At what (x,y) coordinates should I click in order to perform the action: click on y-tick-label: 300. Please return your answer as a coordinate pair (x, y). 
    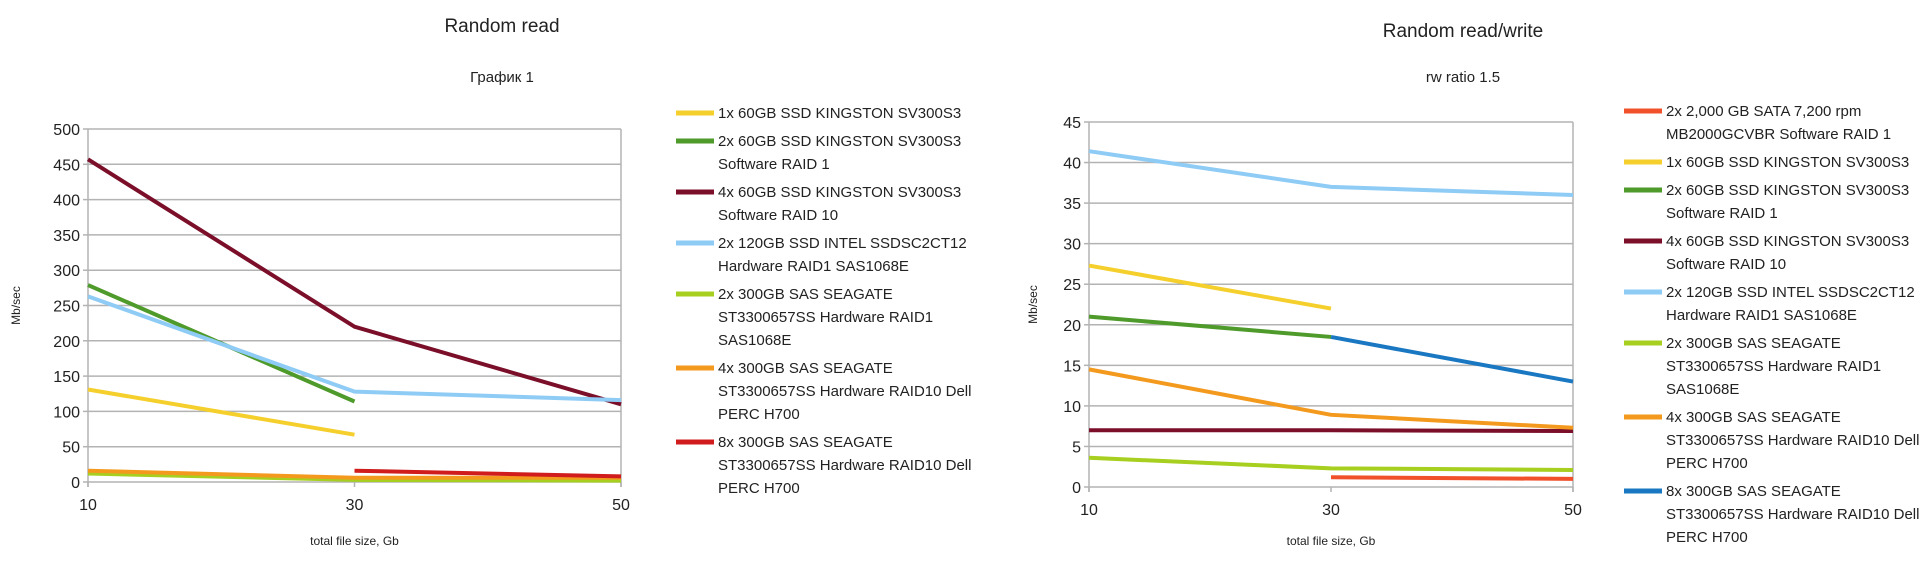
    Looking at the image, I should click on (66, 271).